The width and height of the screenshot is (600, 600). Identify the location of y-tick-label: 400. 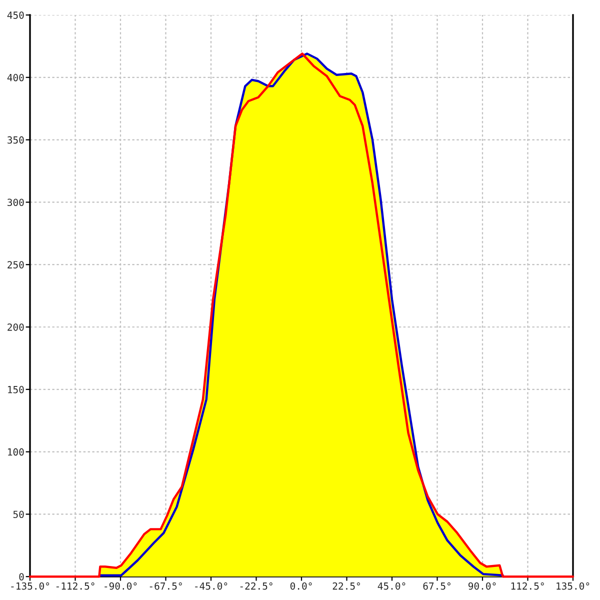
(15, 78).